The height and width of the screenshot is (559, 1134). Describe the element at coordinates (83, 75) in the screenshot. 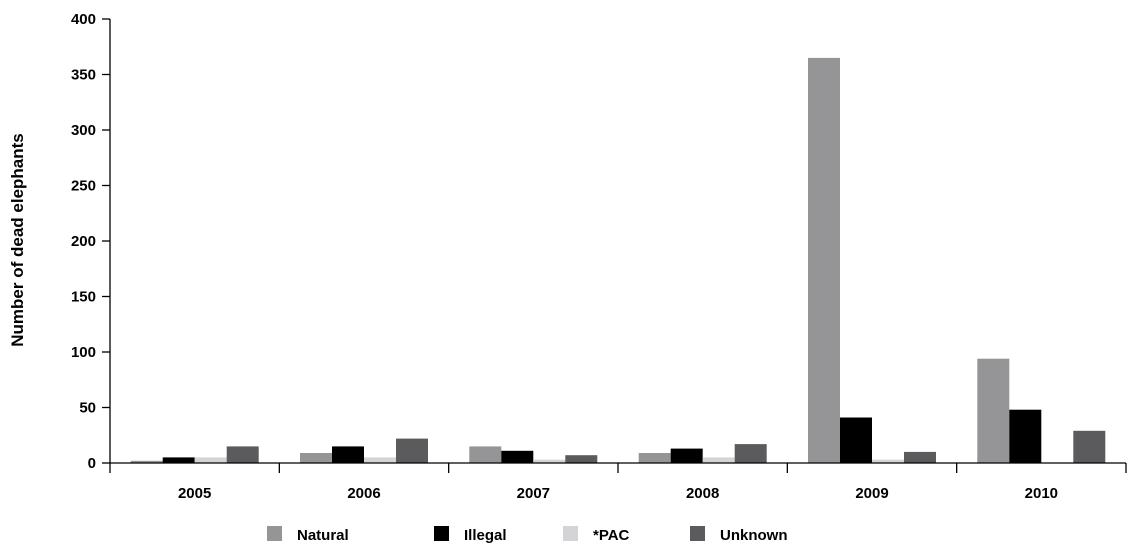

I see `y-tick-label: 350` at that location.